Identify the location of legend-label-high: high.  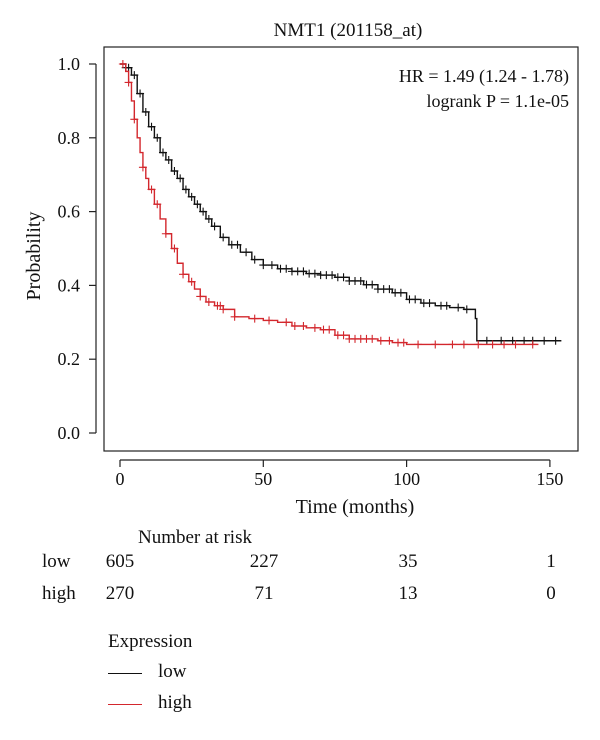
(175, 702).